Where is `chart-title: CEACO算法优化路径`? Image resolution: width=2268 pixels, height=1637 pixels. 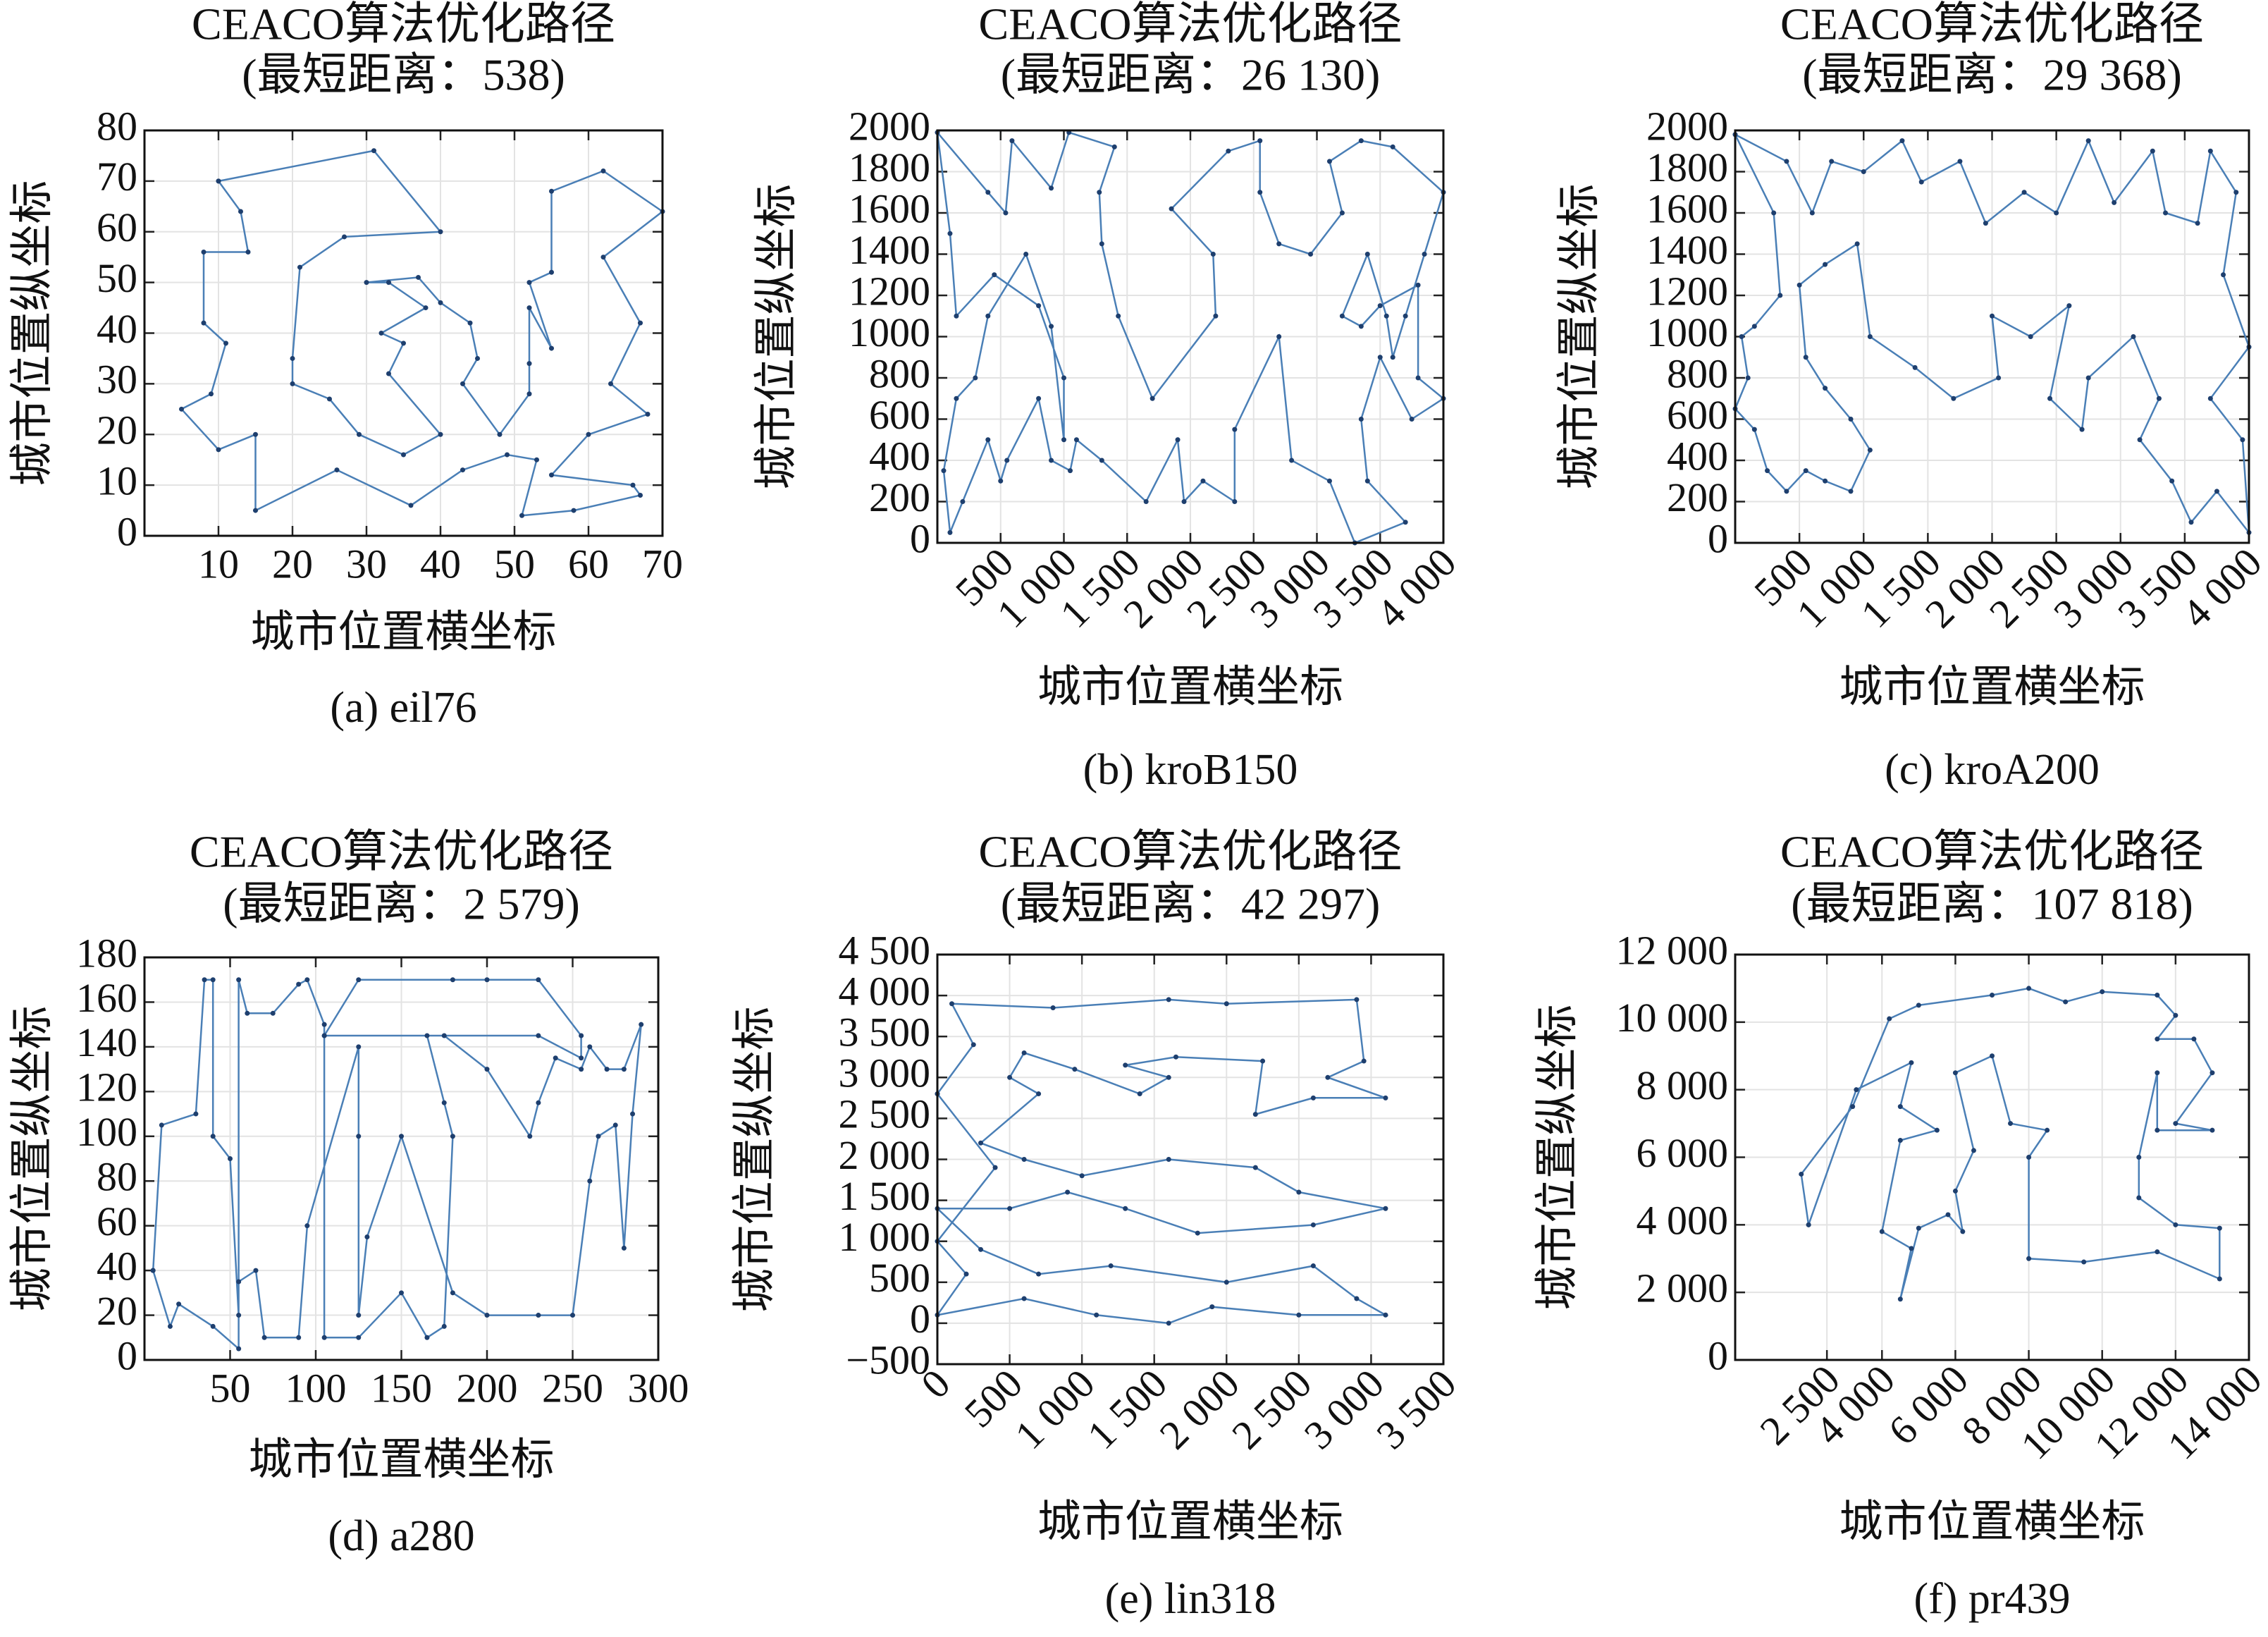
chart-title: CEACO算法优化路径 is located at coordinates (1191, 24).